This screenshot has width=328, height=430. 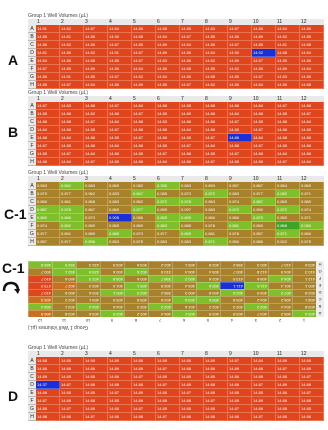 I want to click on well-cell: 409.0, so click(x=256, y=292).